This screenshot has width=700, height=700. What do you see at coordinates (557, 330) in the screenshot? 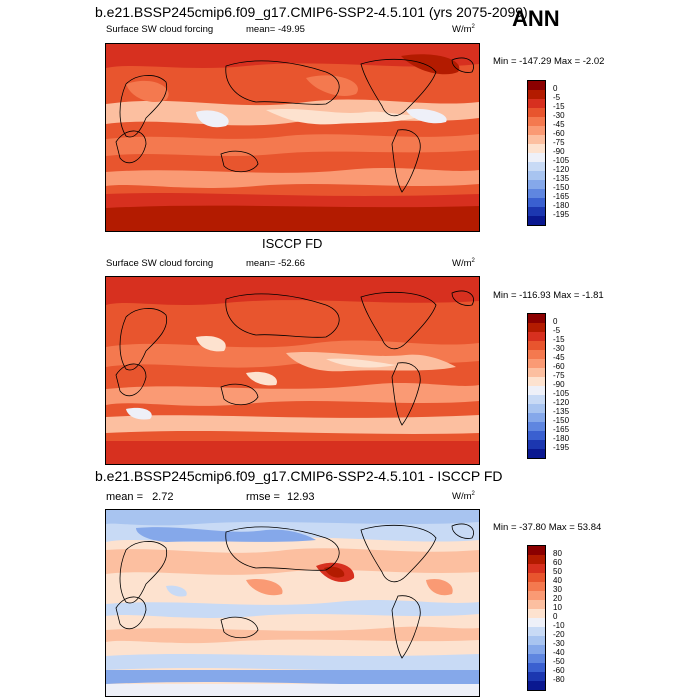
I see `panel2-colorbar-tick: -5` at bounding box center [557, 330].